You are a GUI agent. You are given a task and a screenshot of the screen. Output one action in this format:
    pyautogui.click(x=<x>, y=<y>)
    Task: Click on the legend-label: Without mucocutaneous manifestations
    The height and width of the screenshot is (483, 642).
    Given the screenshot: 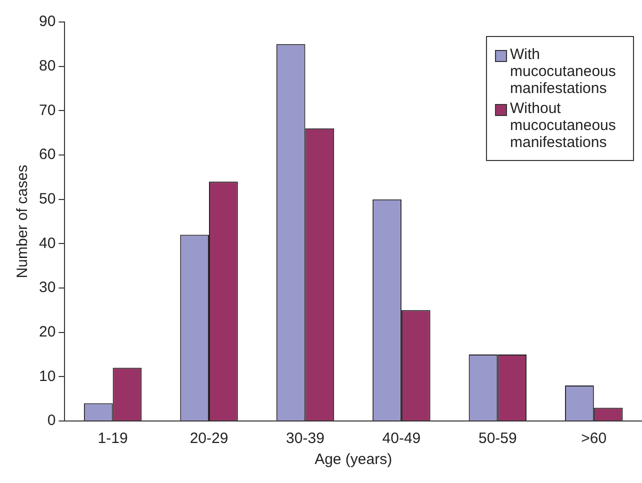 What is the action you would take?
    pyautogui.click(x=563, y=125)
    